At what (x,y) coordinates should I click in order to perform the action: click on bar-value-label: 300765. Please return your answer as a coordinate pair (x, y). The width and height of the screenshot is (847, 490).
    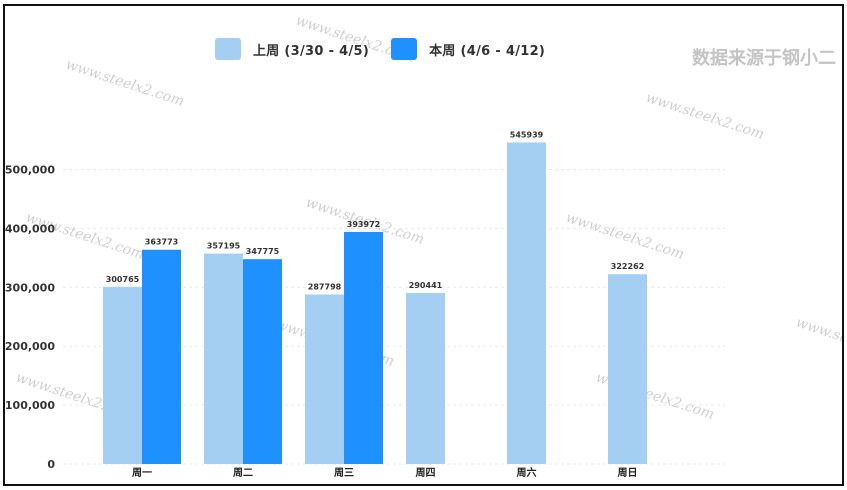
    Looking at the image, I should click on (123, 279).